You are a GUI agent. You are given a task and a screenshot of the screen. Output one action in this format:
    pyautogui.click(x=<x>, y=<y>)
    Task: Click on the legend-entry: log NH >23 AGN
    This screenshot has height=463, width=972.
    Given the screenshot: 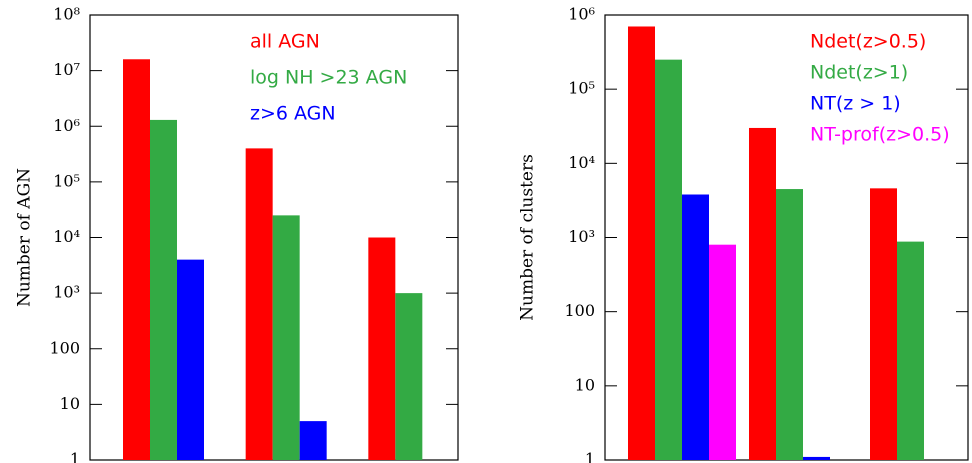 What is the action you would take?
    pyautogui.click(x=328, y=78)
    